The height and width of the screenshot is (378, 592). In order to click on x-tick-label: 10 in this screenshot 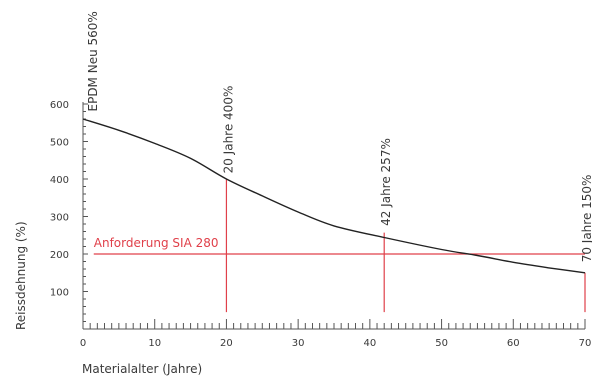, I will do `click(154, 343)`.